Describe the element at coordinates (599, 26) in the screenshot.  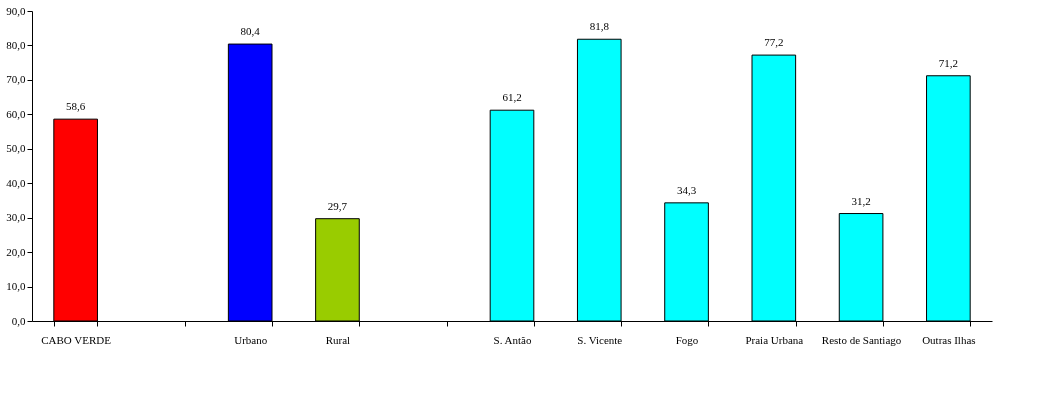
I see `data-label: 81,8` at that location.